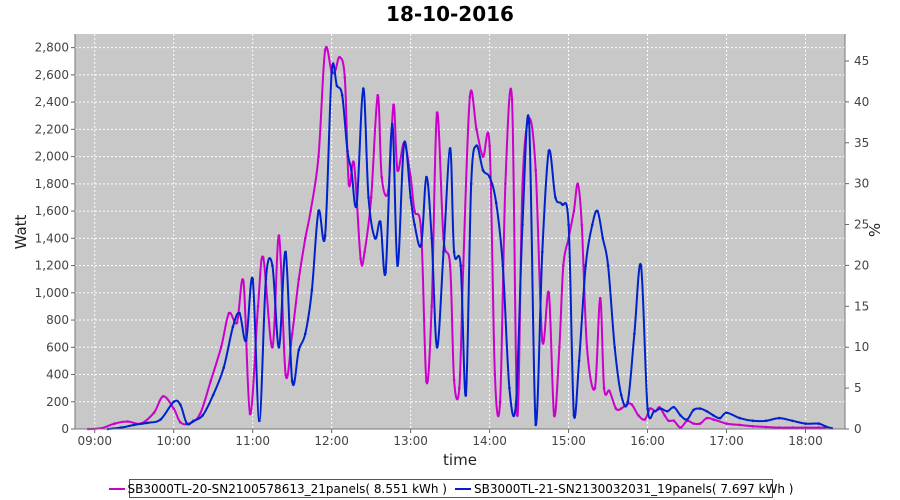 The image size is (900, 500). Describe the element at coordinates (410, 441) in the screenshot. I see `x-tick-label: 13:00` at that location.